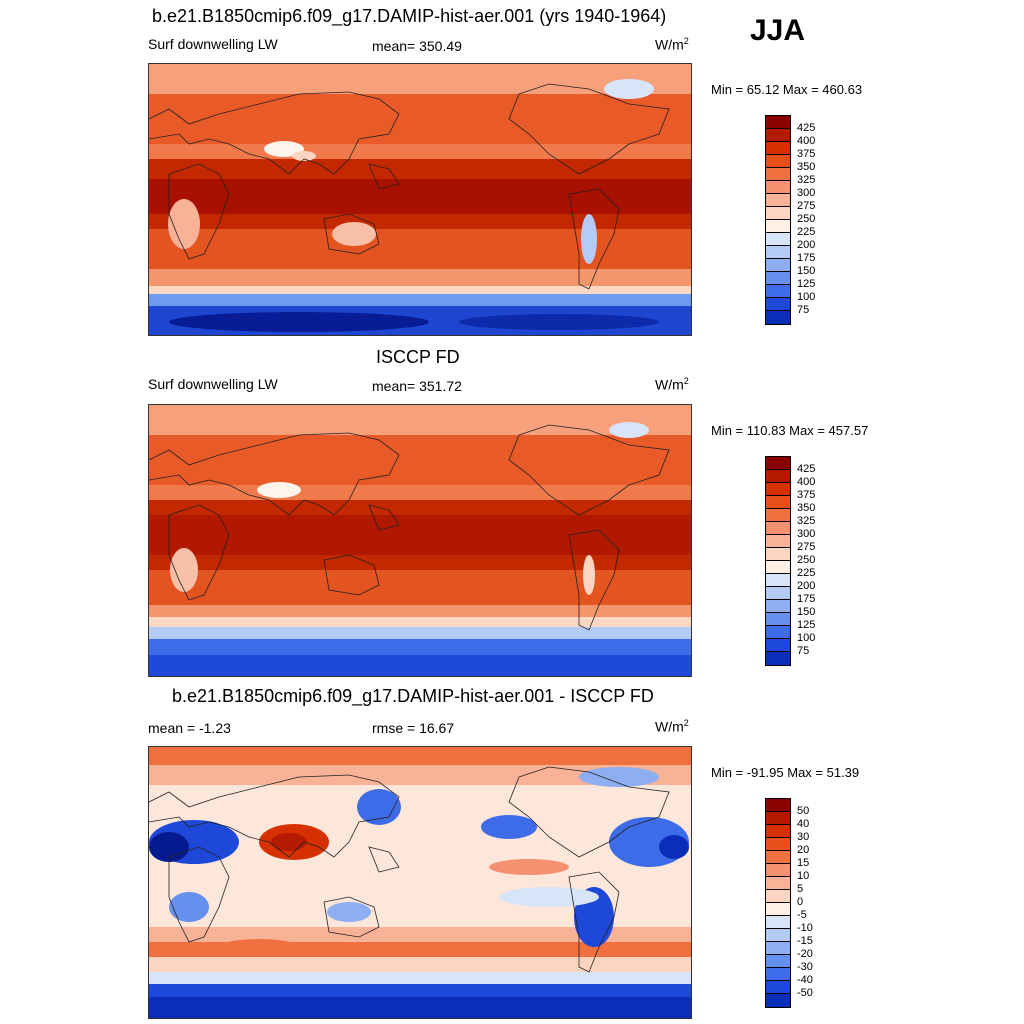  Describe the element at coordinates (803, 876) in the screenshot. I see `colorbar-tick-label: 10` at that location.